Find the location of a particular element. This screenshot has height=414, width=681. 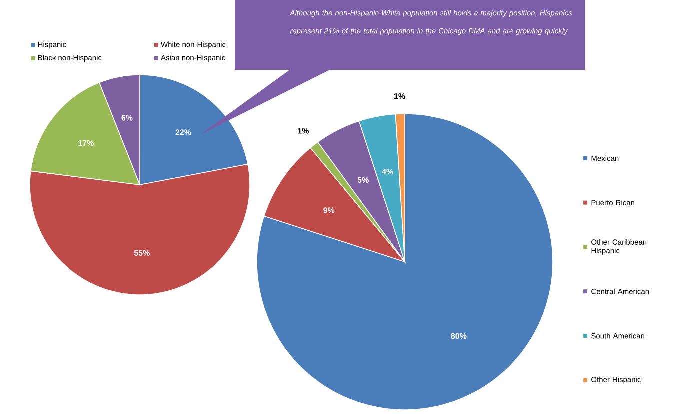

data-label: 17% is located at coordinates (86, 143).